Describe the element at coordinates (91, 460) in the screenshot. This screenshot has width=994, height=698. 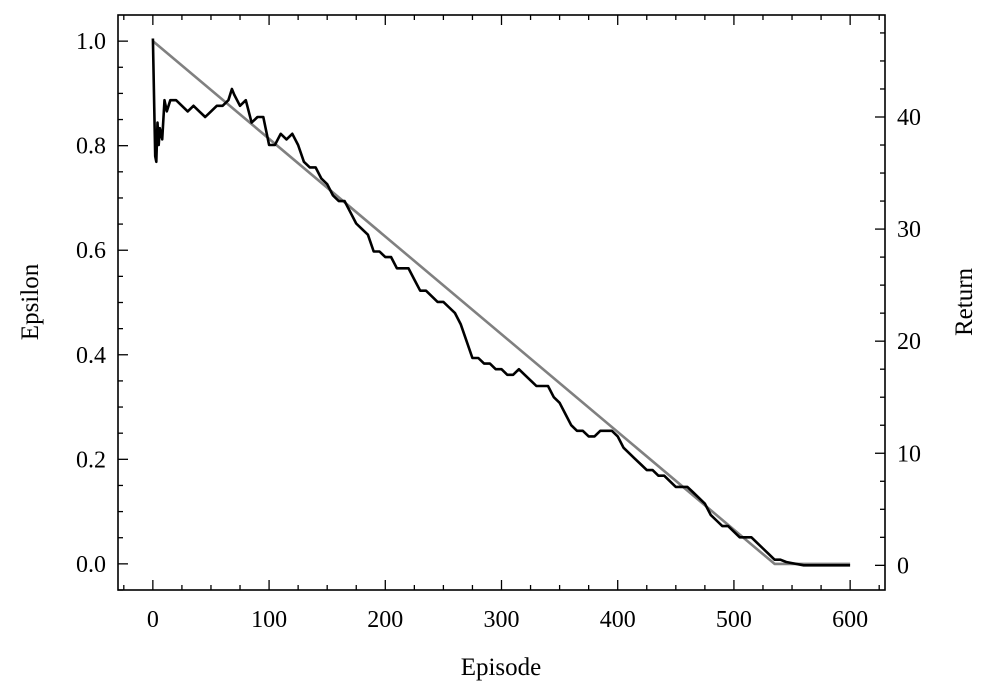
I see `y-tick-label-left: 0.2` at that location.